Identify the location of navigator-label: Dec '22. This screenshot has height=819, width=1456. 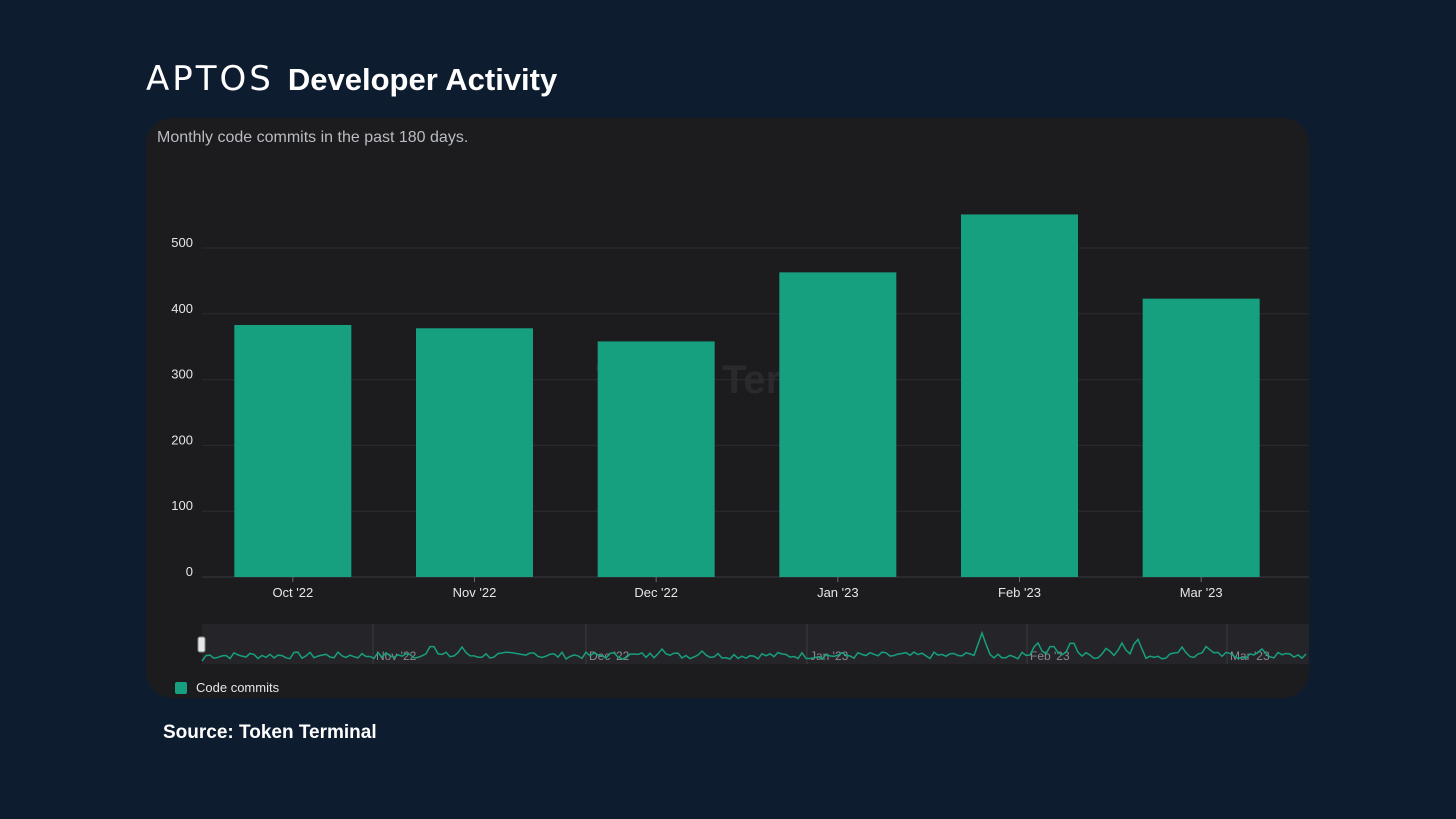
(609, 656).